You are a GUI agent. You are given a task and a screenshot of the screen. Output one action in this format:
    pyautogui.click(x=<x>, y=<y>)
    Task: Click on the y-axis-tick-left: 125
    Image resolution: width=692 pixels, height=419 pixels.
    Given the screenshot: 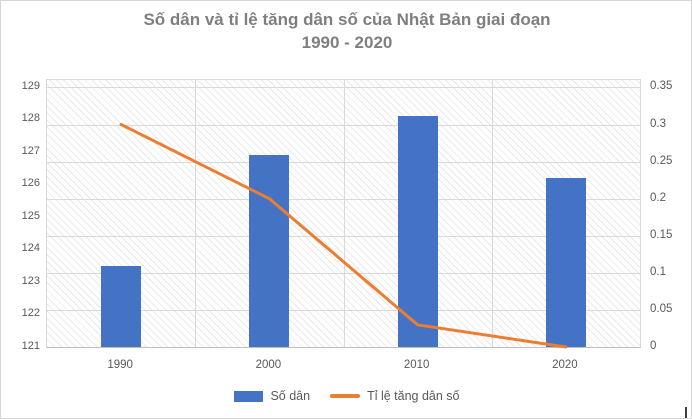 What is the action you would take?
    pyautogui.click(x=30, y=215)
    